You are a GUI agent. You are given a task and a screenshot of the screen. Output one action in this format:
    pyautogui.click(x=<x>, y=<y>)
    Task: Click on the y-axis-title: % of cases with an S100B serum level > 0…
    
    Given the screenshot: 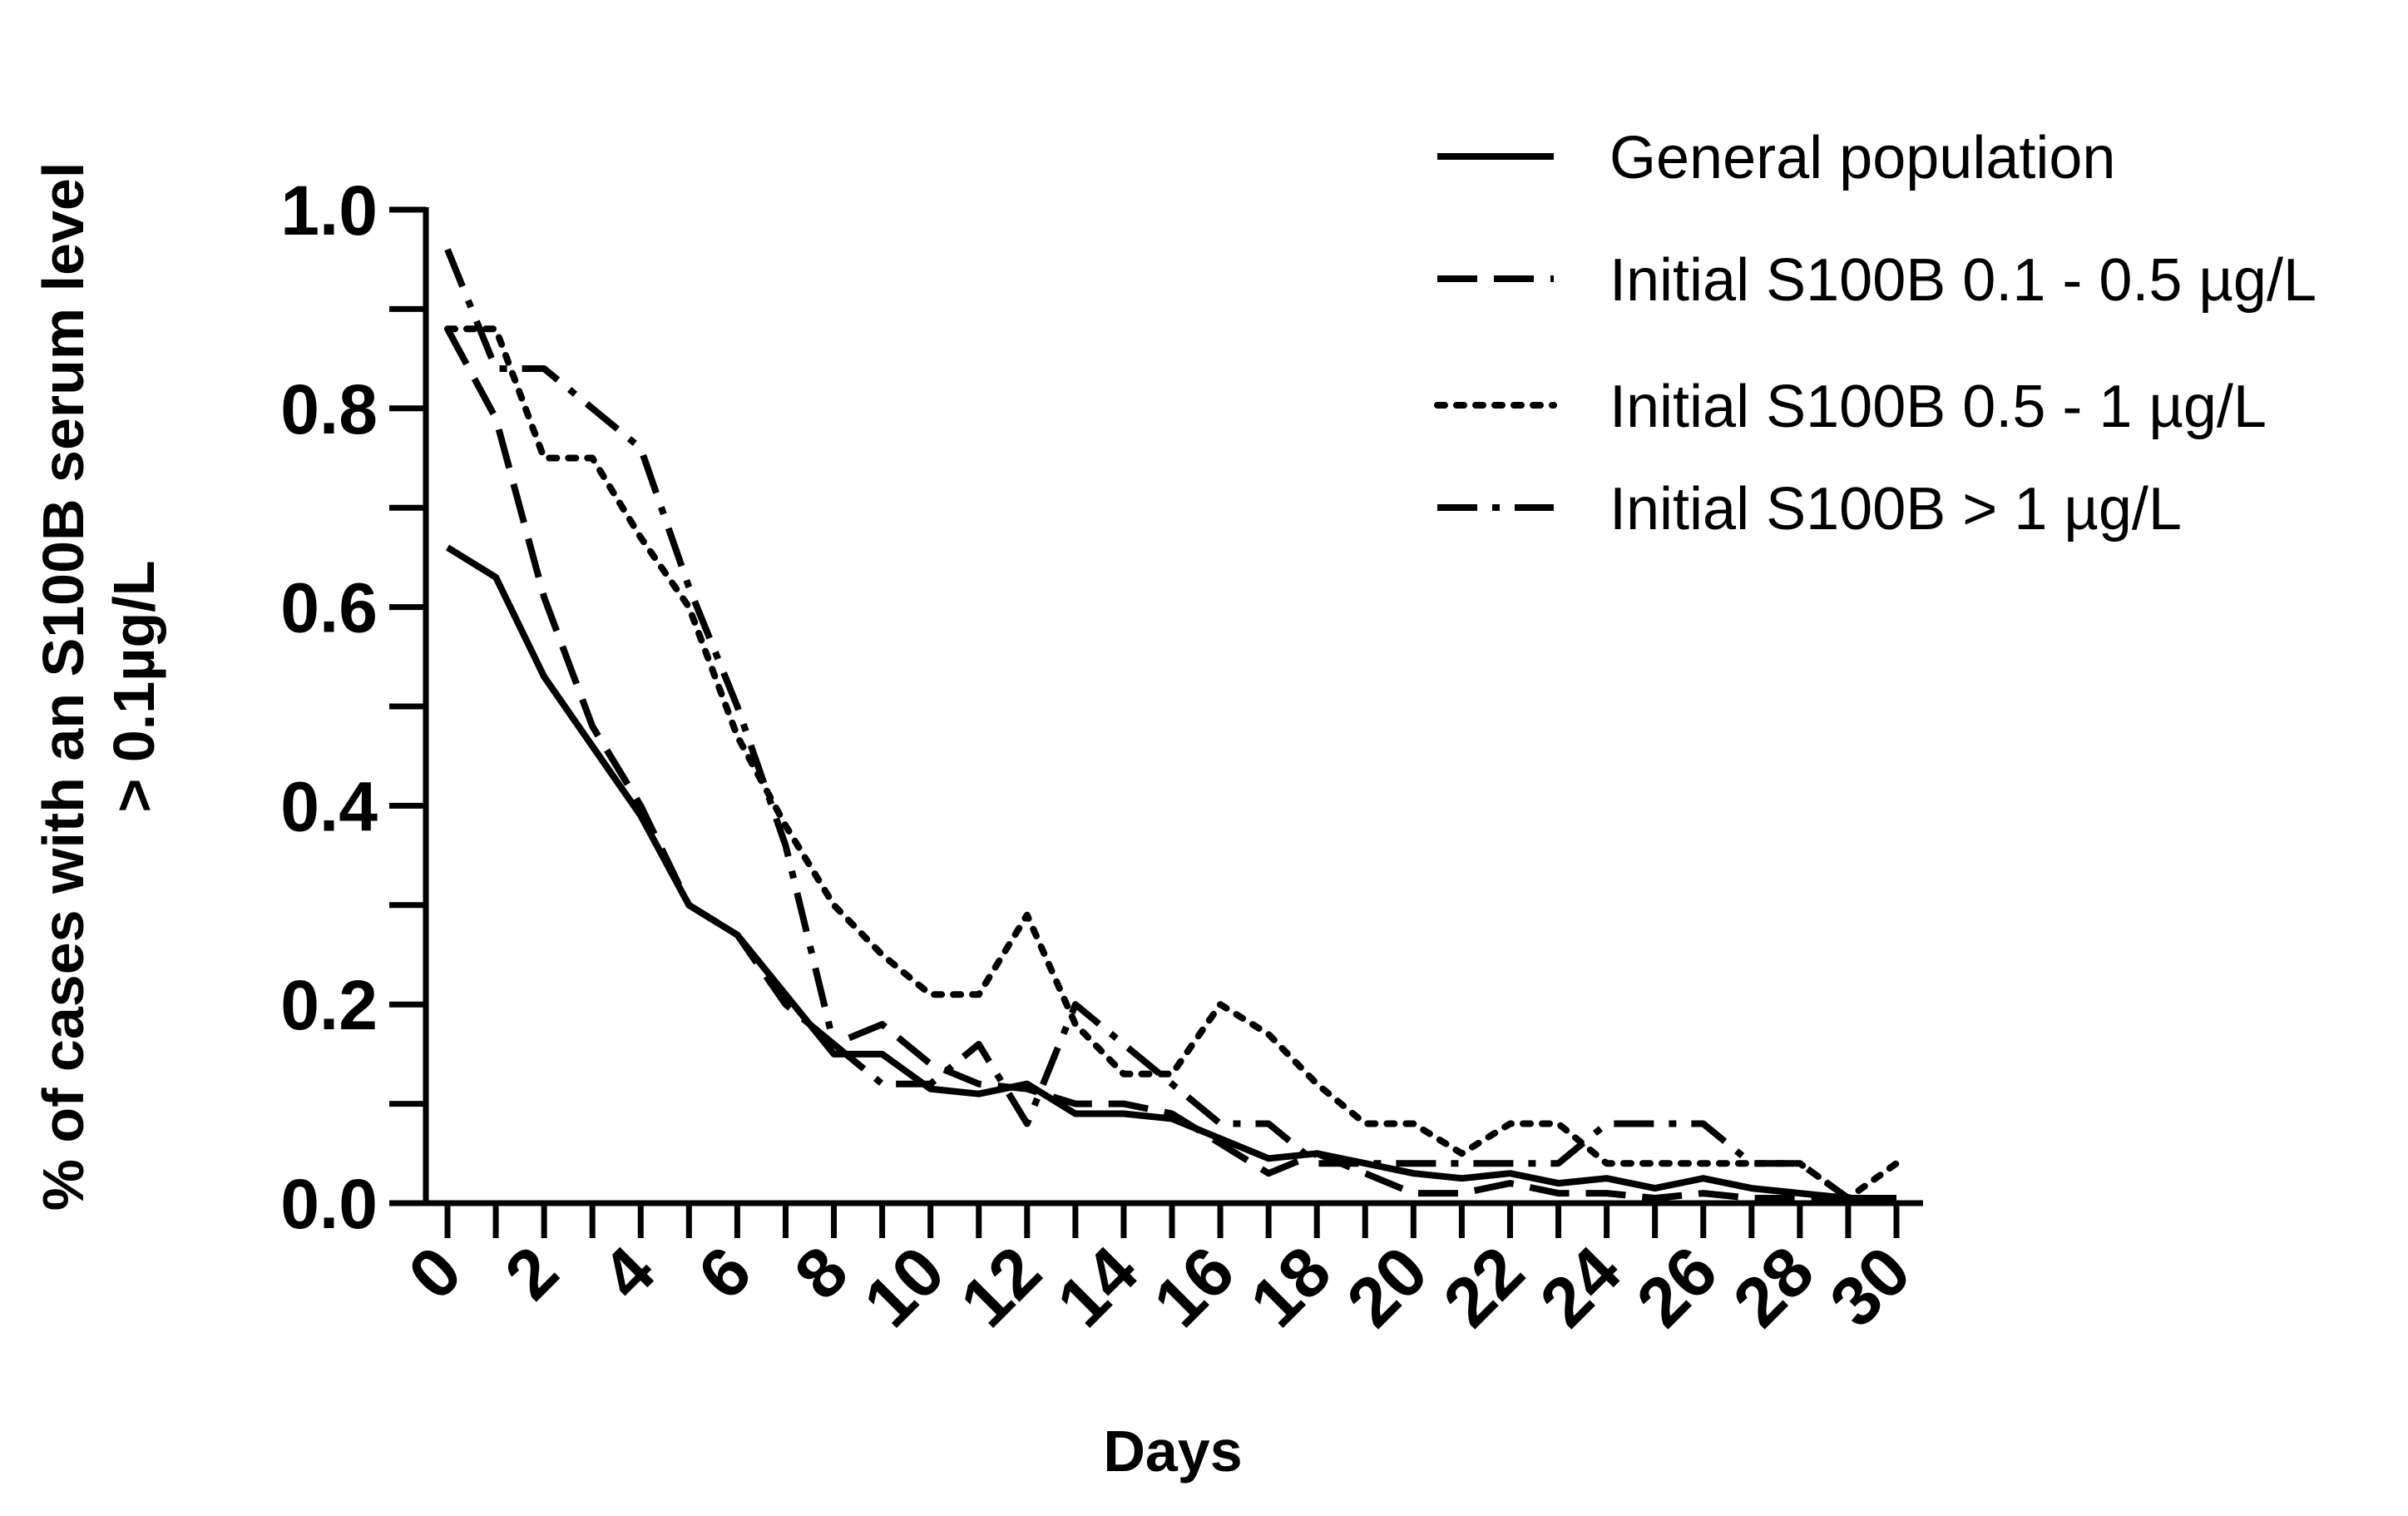 What is the action you would take?
    pyautogui.click(x=98, y=686)
    